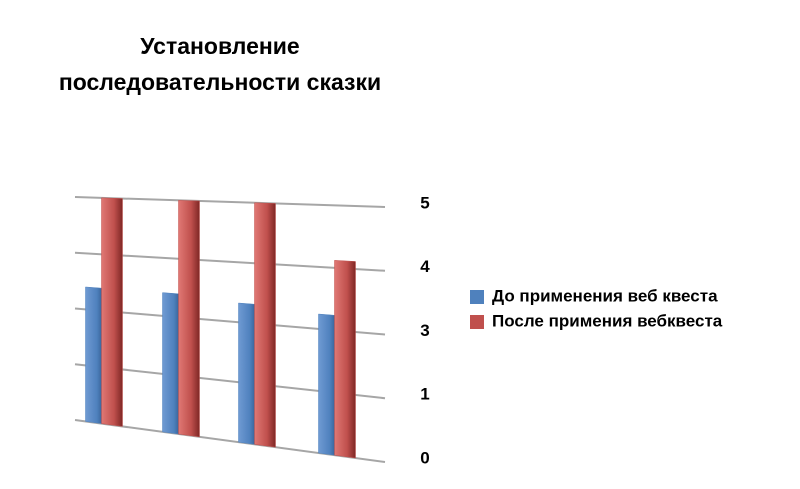 The height and width of the screenshot is (489, 800). I want to click on y-tick-label: 3, so click(424, 330).